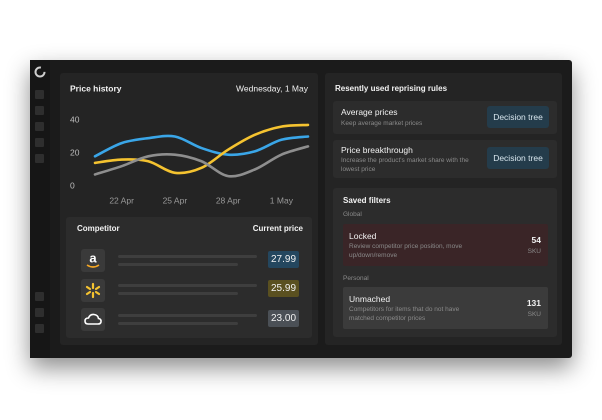 This screenshot has height=420, width=602. What do you see at coordinates (367, 200) in the screenshot?
I see `saved-filters-title: Saved filters` at bounding box center [367, 200].